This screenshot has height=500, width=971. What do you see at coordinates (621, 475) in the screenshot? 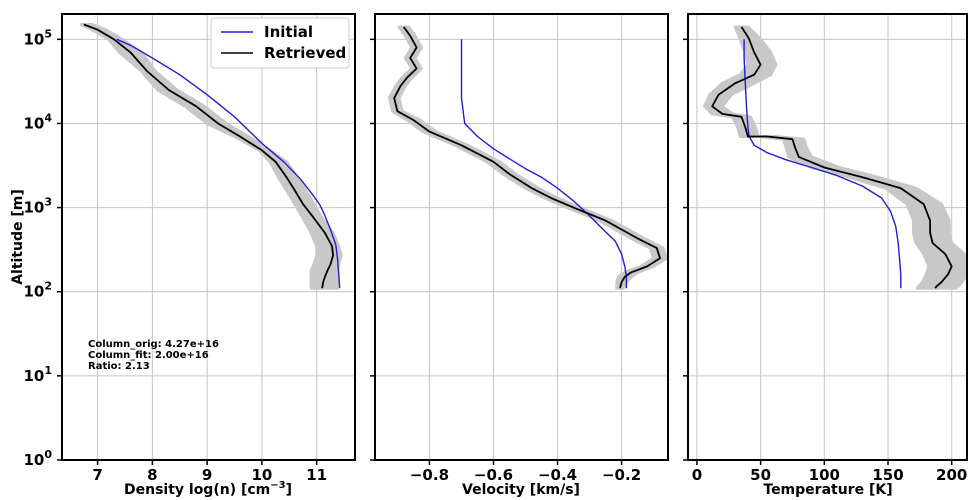
I see `x-tick-label: −0.2` at bounding box center [621, 475].